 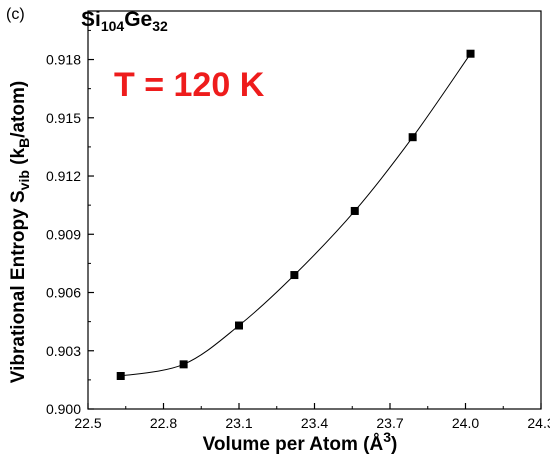 I want to click on x-tick-label: 23.1, so click(x=238, y=423).